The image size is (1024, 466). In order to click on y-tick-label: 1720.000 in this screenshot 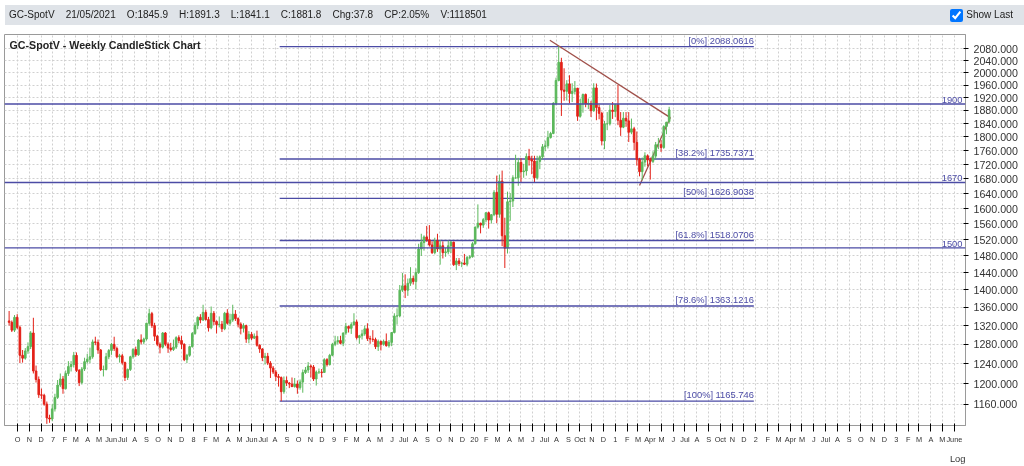, I will do `click(996, 164)`.